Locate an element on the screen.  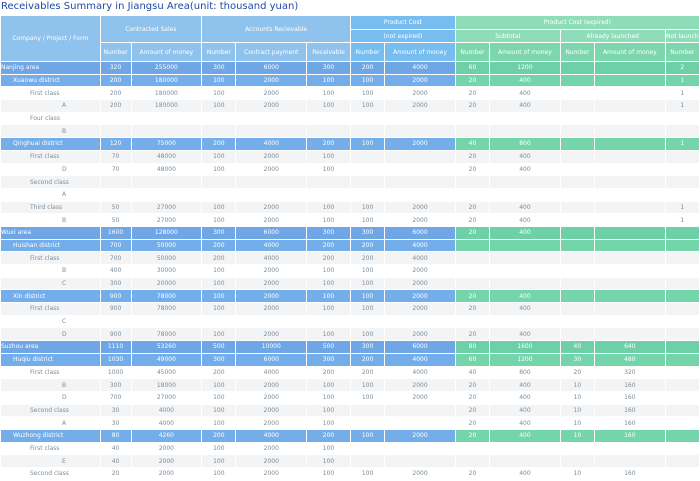
header-number: Number is located at coordinates (367, 52).